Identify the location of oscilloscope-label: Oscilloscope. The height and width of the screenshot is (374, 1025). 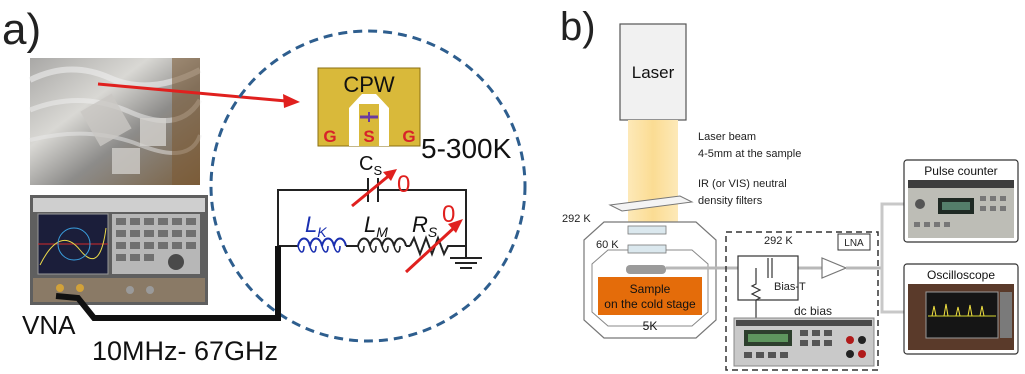
(961, 275).